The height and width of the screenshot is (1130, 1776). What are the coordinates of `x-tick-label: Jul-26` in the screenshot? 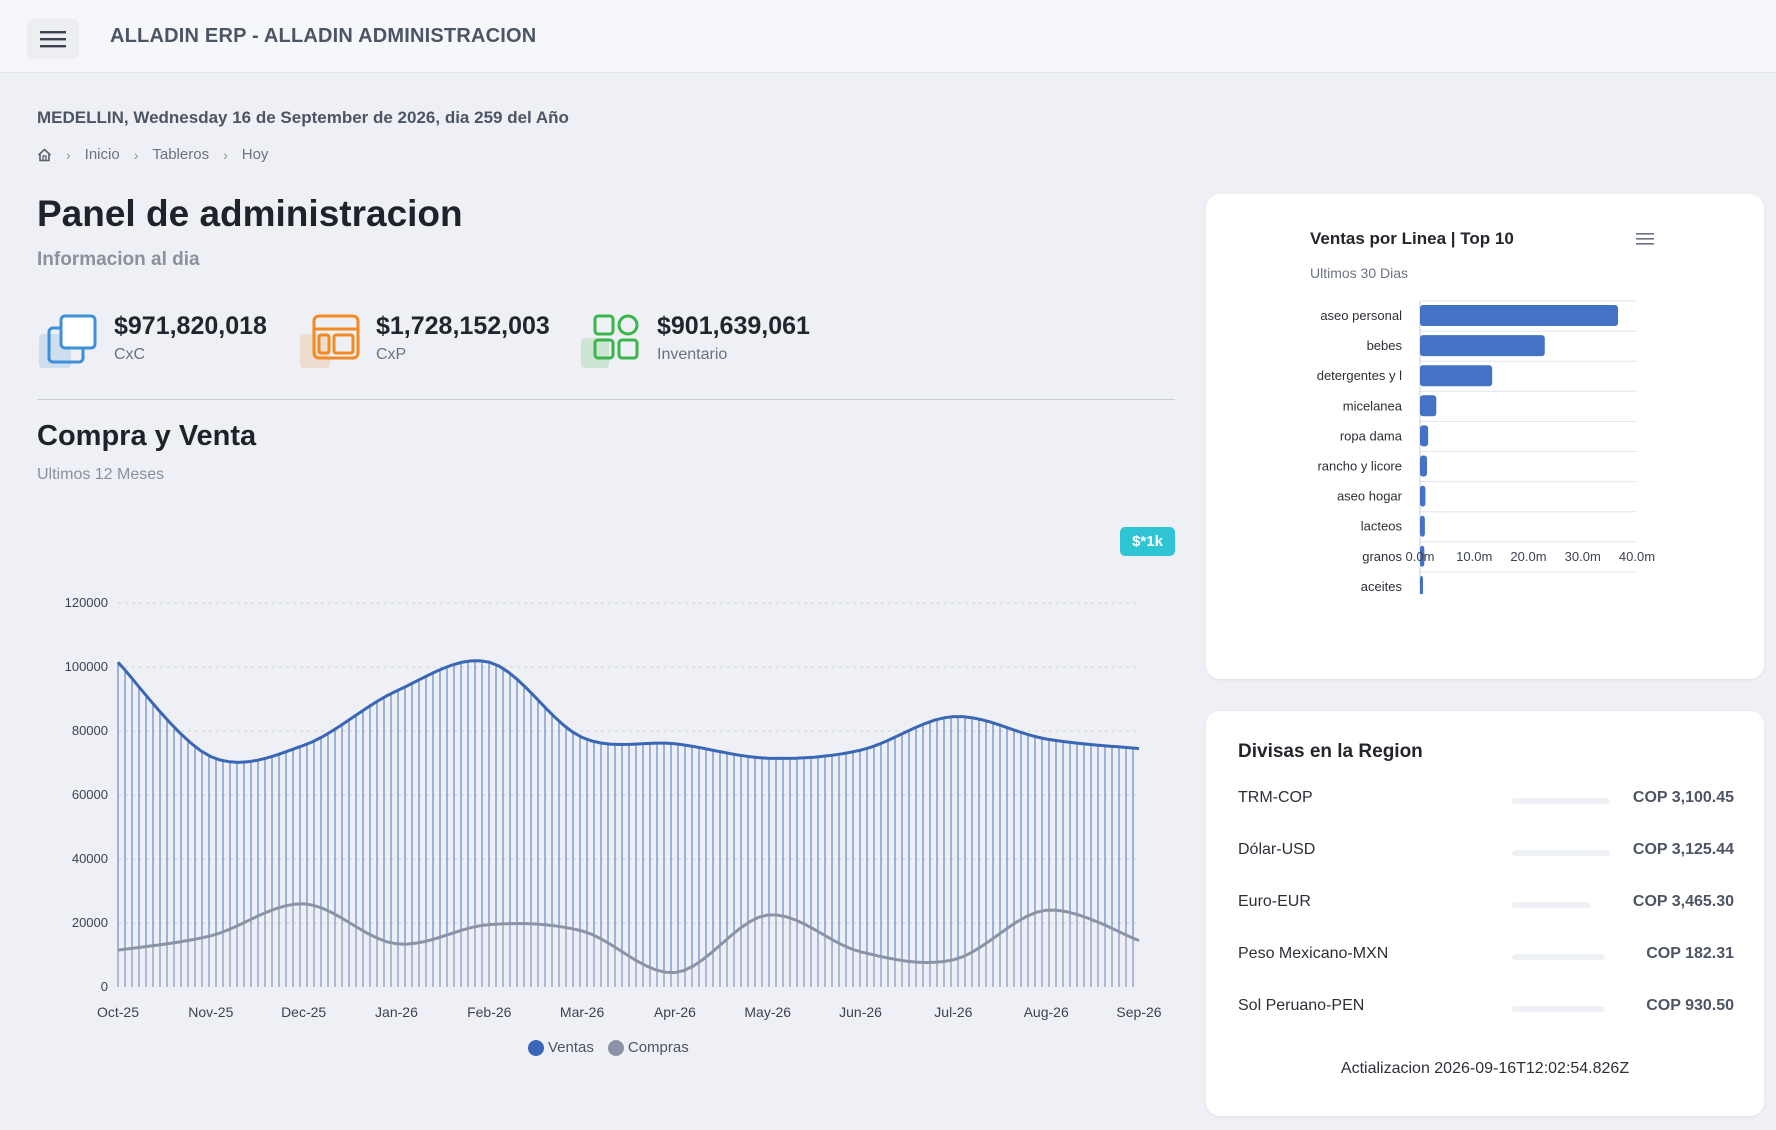 It's located at (953, 1012).